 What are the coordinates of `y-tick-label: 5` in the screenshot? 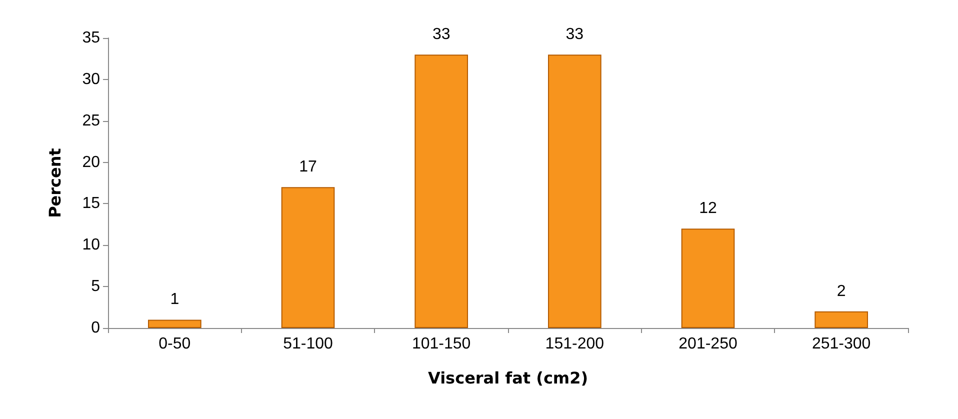 It's located at (95, 287).